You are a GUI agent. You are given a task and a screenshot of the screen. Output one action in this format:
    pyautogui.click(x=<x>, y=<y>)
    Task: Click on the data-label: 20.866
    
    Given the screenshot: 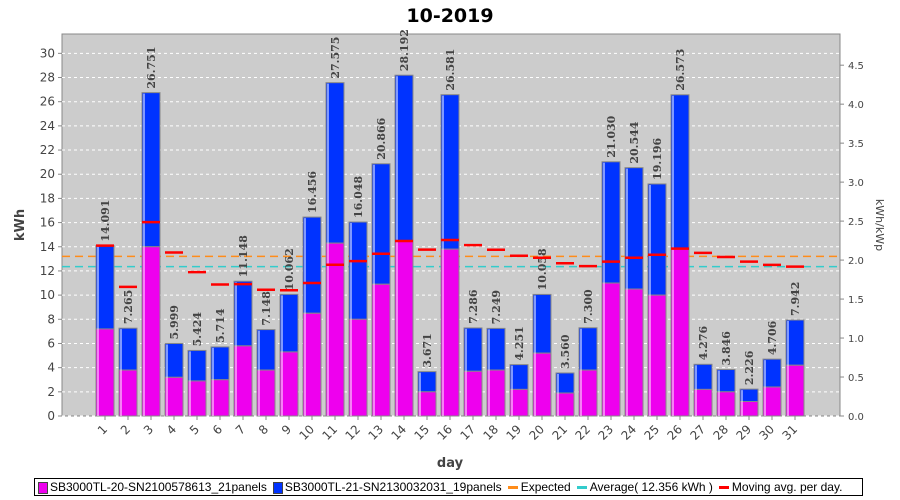 What is the action you would take?
    pyautogui.click(x=381, y=138)
    